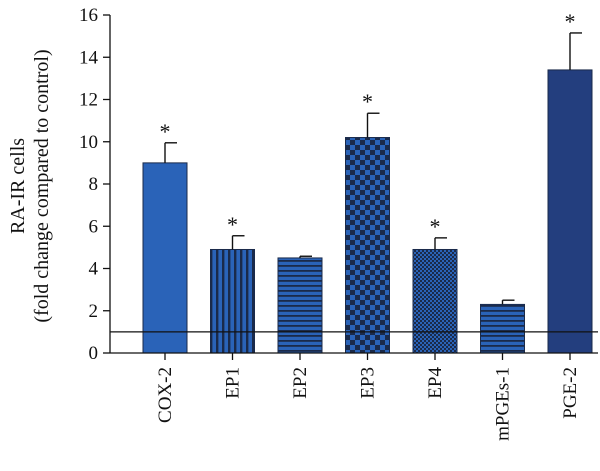  What do you see at coordinates (435, 383) in the screenshot?
I see `x-tick-label: EP4` at bounding box center [435, 383].